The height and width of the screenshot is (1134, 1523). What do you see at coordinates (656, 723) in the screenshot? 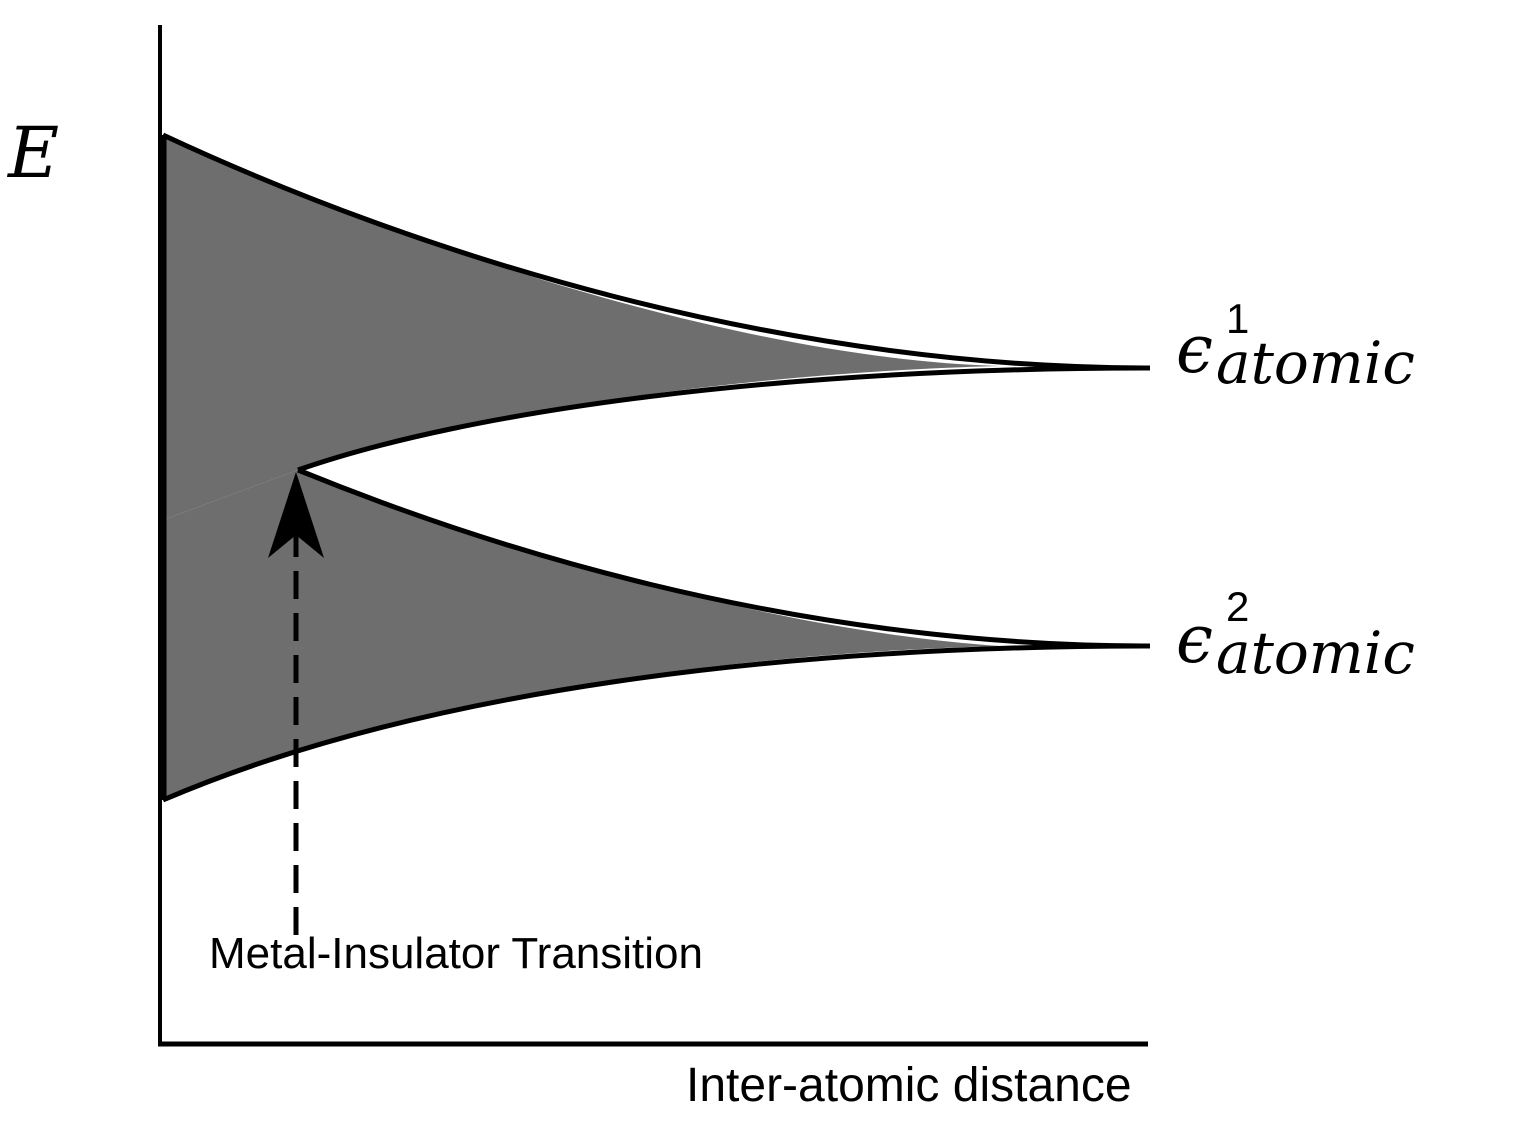
I see `lower-band-bottom-edge` at bounding box center [656, 723].